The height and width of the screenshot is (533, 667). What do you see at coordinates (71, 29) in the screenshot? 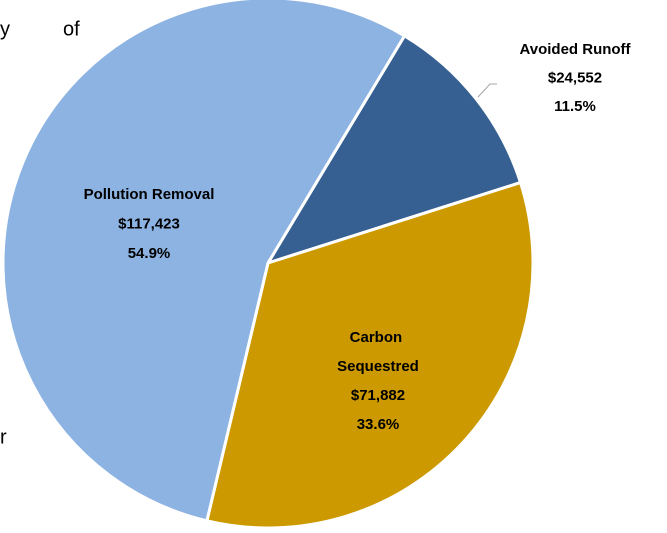
I see `background-text: of` at bounding box center [71, 29].